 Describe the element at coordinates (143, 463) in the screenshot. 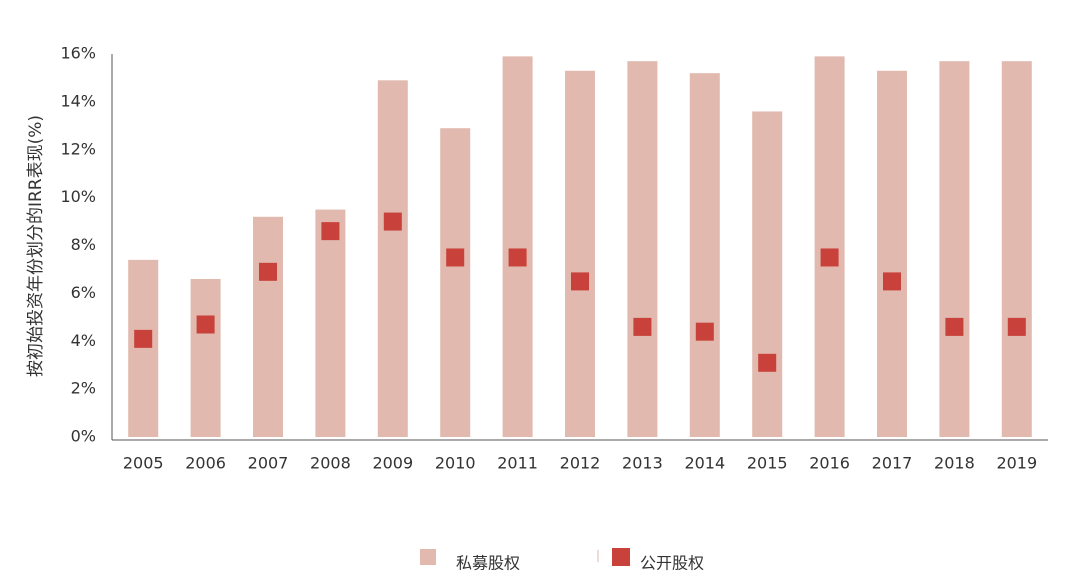

I see `x-tick-label: 2005` at that location.